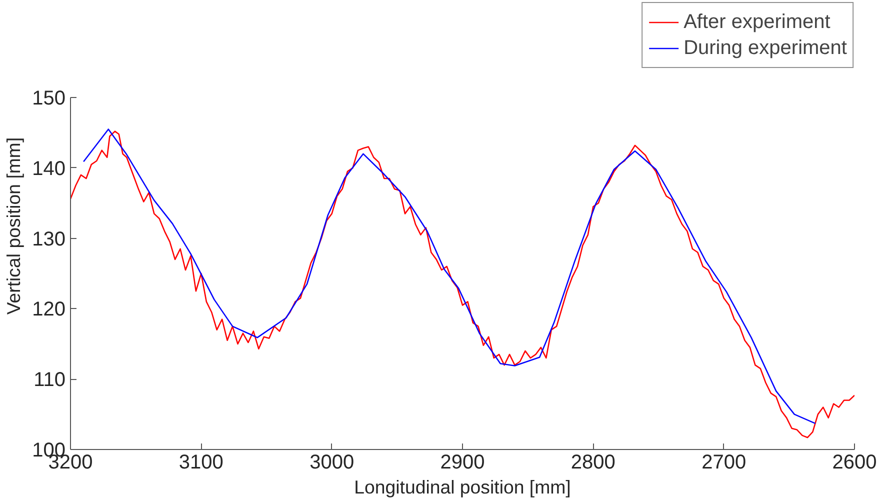 This screenshot has height=500, width=889. What do you see at coordinates (49, 309) in the screenshot?
I see `y-tick-label: 120` at bounding box center [49, 309].